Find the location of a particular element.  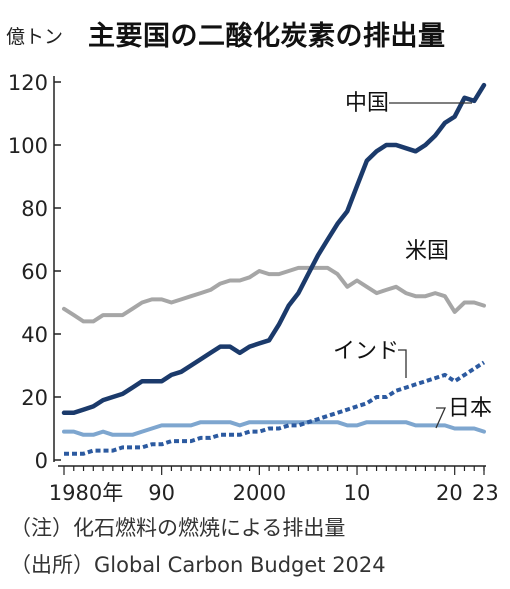

series-leader-japan is located at coordinates (441, 418).